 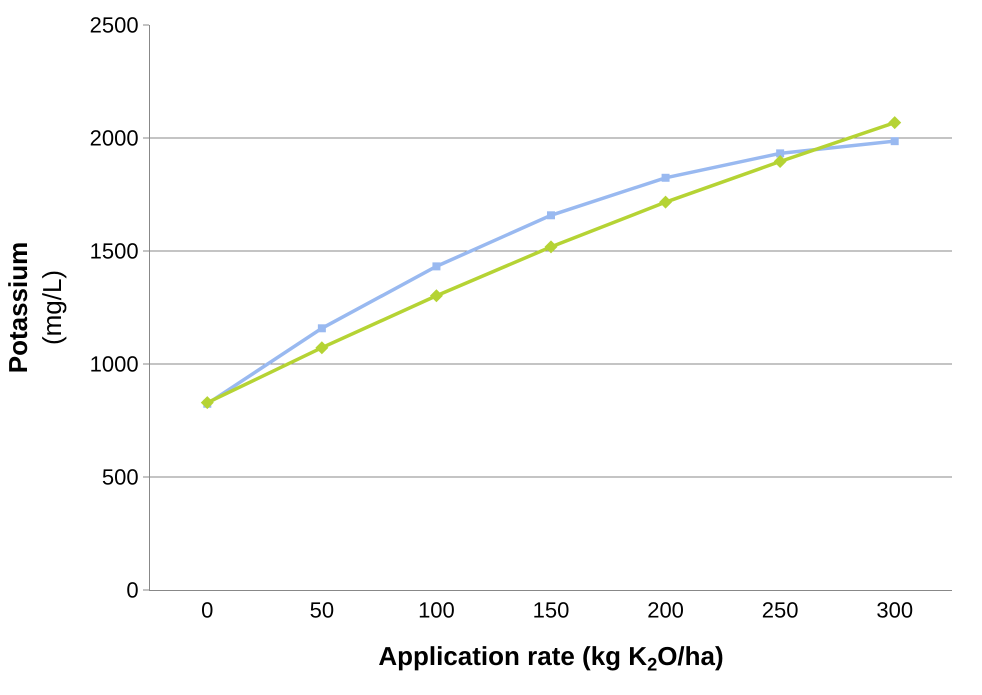 What do you see at coordinates (207, 609) in the screenshot?
I see `x-tick-label: 0` at bounding box center [207, 609].